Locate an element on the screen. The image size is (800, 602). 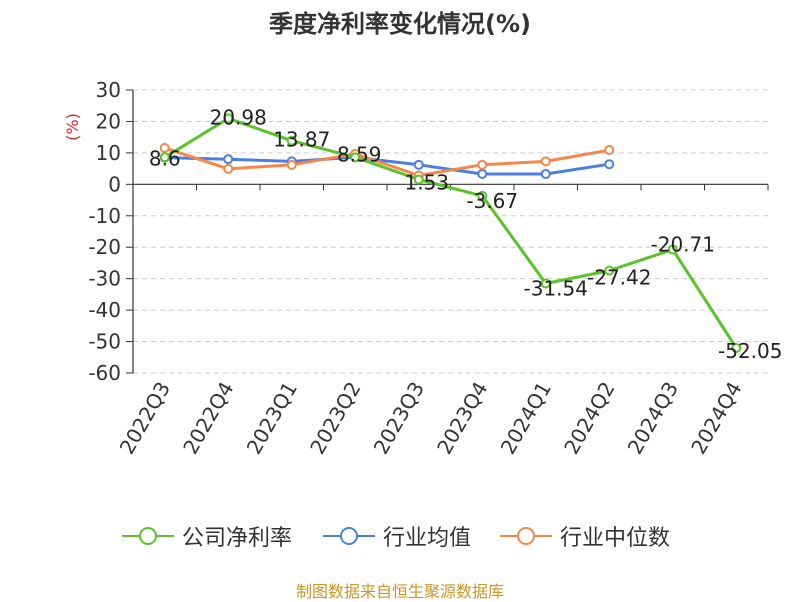
x-tick-label: 2022Q4 is located at coordinates (208, 418).